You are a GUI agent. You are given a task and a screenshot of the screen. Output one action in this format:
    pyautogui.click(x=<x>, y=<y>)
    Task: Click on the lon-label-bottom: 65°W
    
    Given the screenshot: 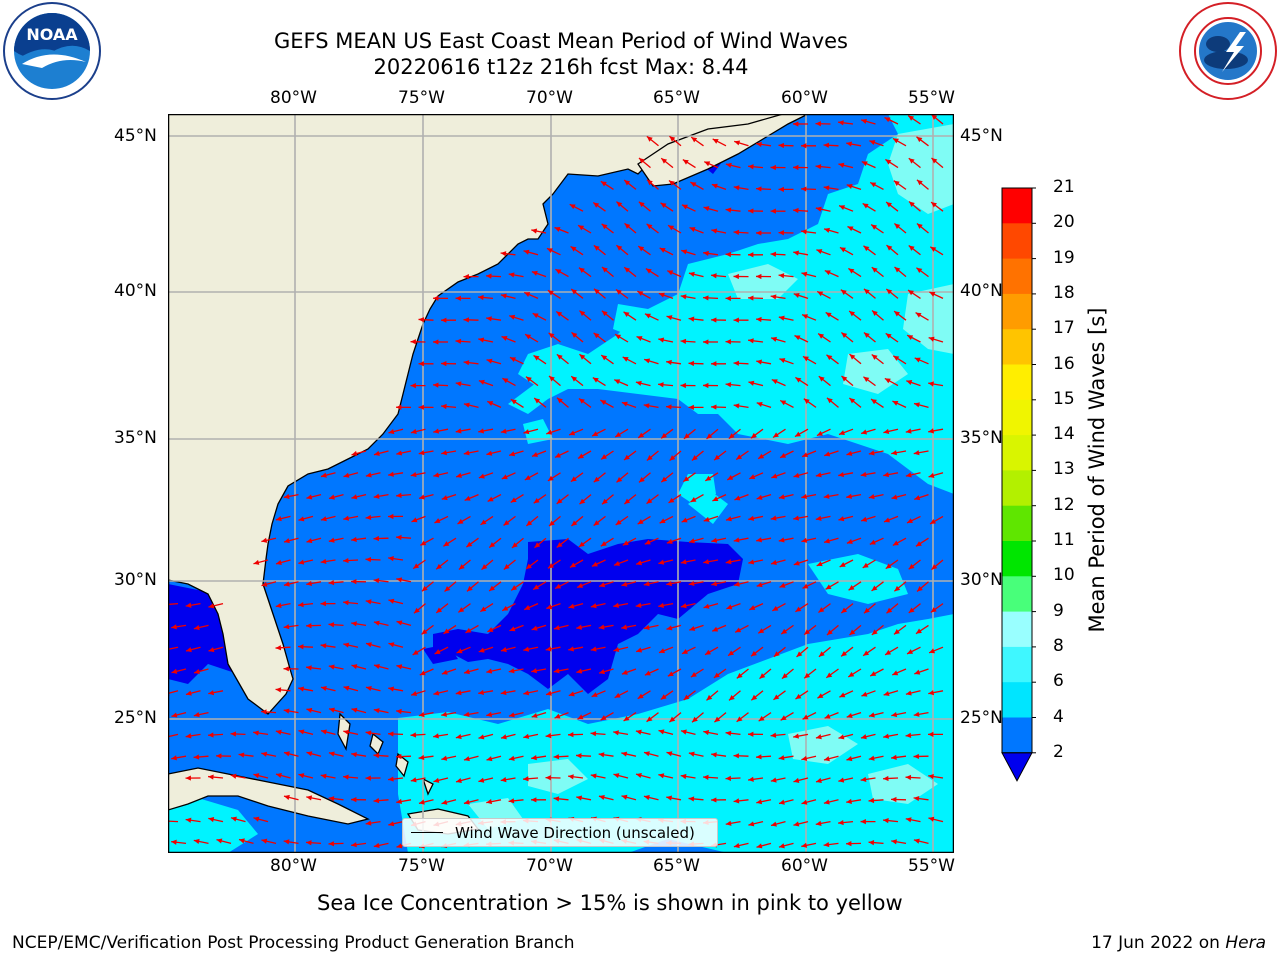 What is the action you would take?
    pyautogui.click(x=676, y=866)
    